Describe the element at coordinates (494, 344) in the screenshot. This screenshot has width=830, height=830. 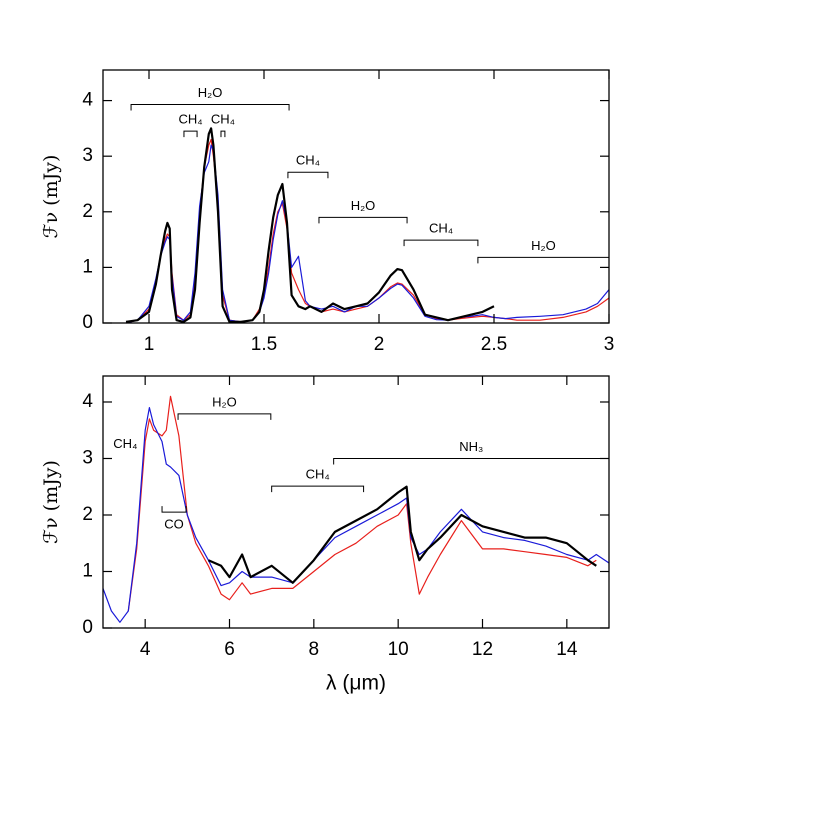
I see `x-tick-label: 2.5` at that location.